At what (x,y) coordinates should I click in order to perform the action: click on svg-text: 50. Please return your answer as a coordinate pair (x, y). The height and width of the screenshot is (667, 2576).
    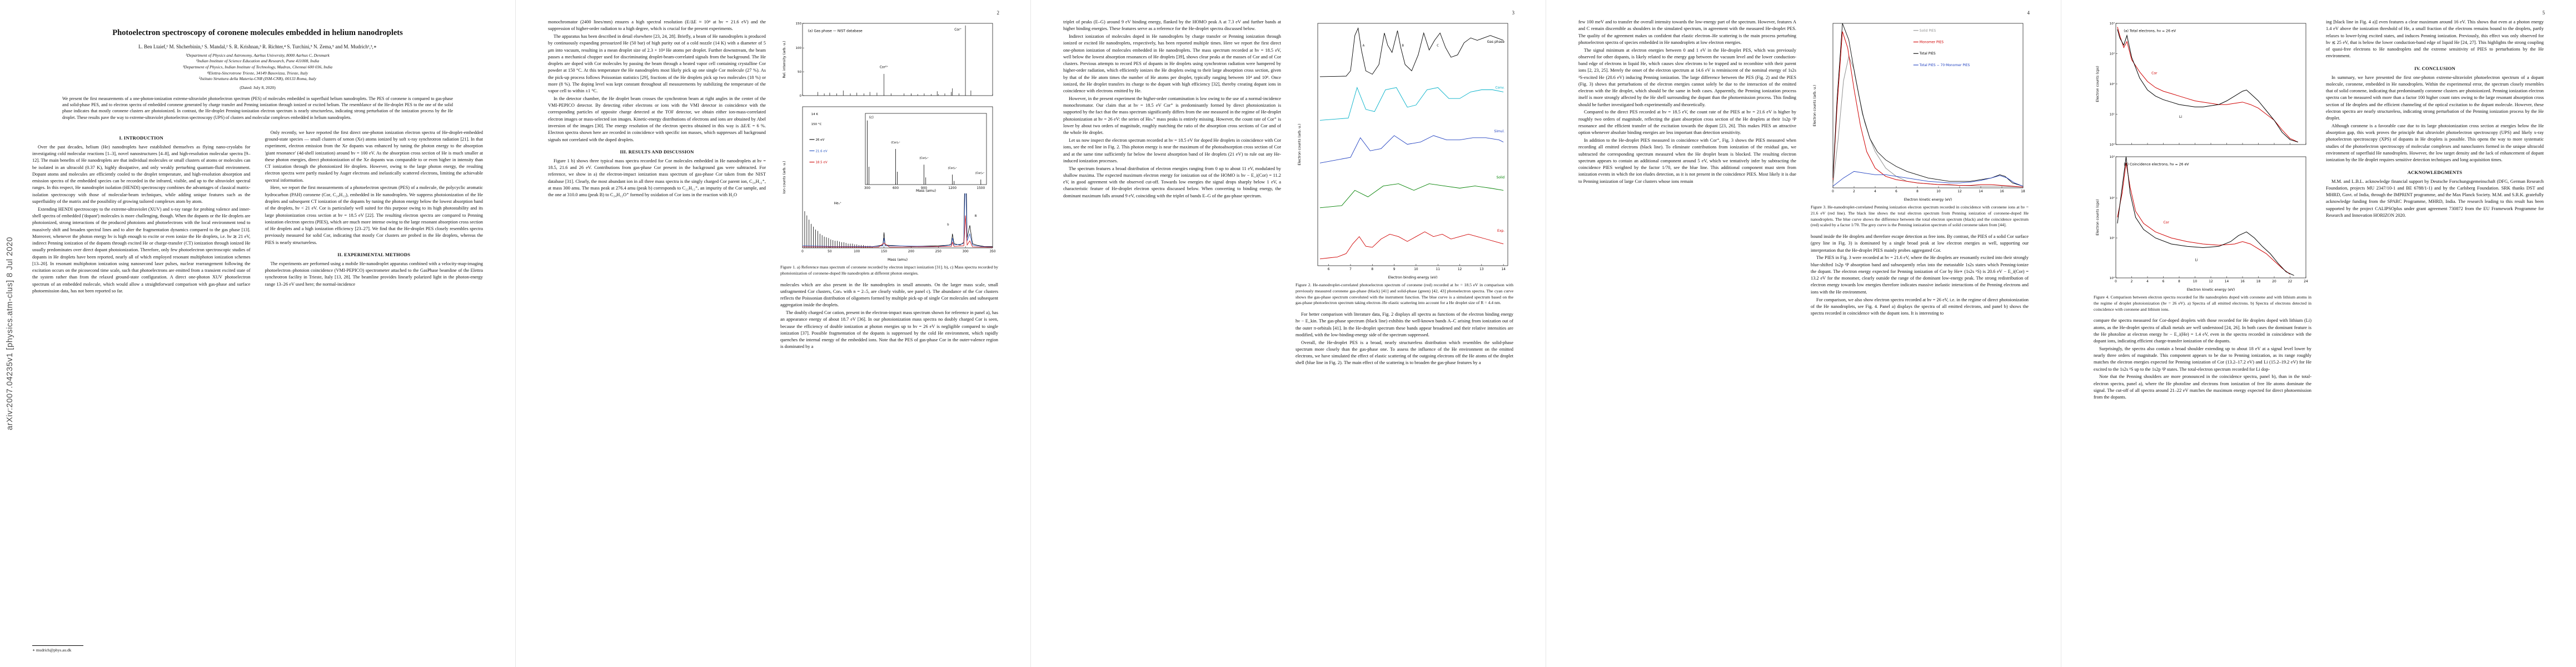
    Looking at the image, I should click on (799, 72).